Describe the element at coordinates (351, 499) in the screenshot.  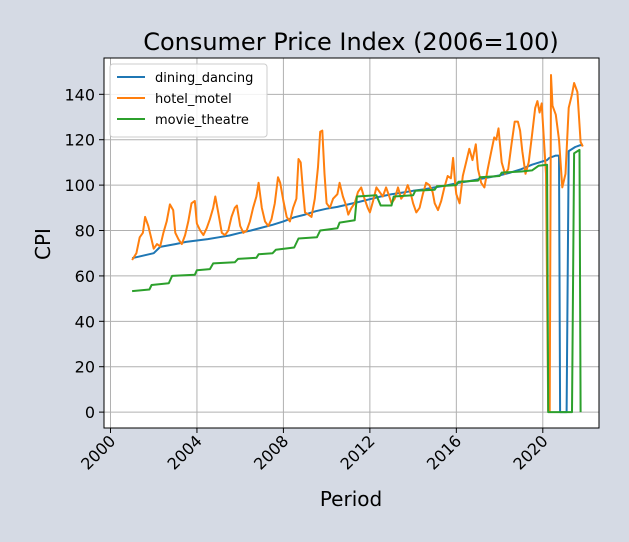
I see `x-axis-label: Period` at that location.